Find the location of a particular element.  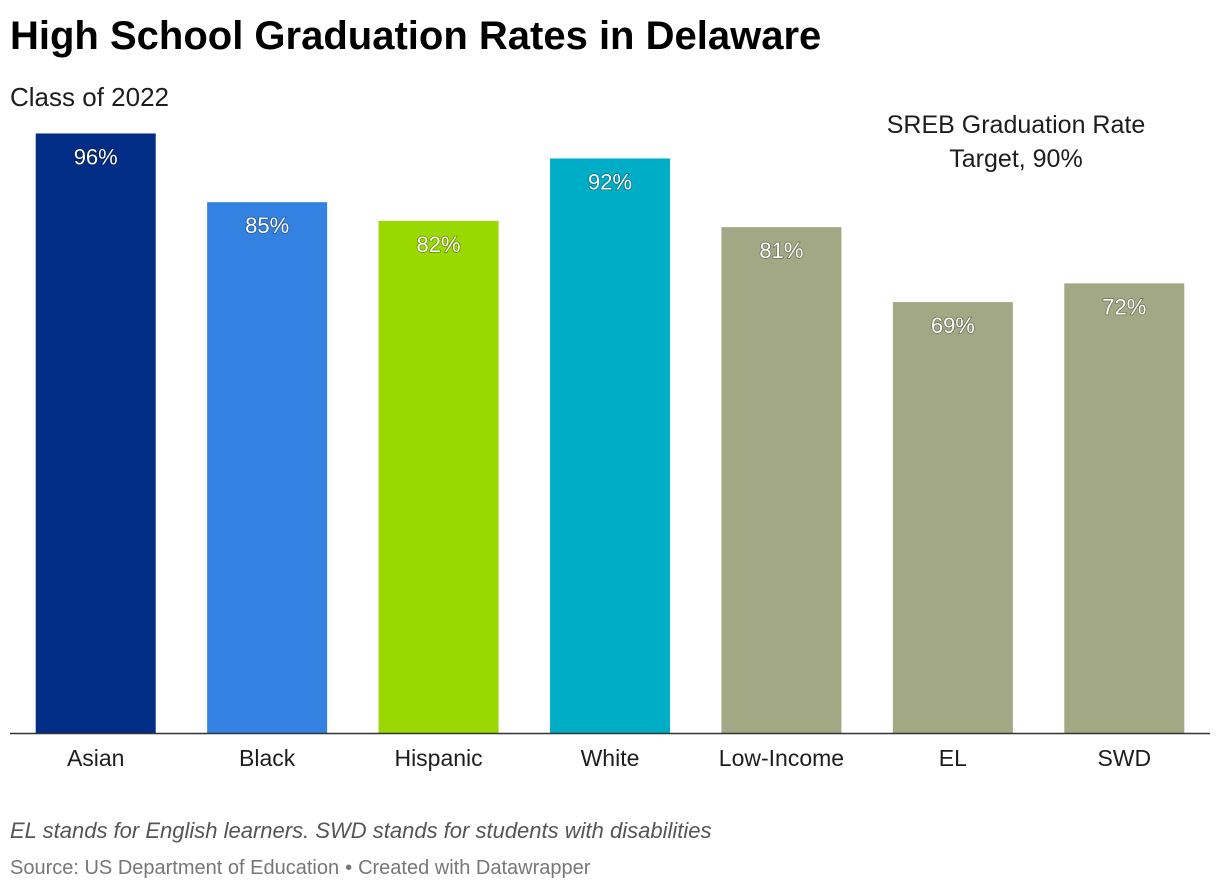

category-label: SWD is located at coordinates (1124, 758).